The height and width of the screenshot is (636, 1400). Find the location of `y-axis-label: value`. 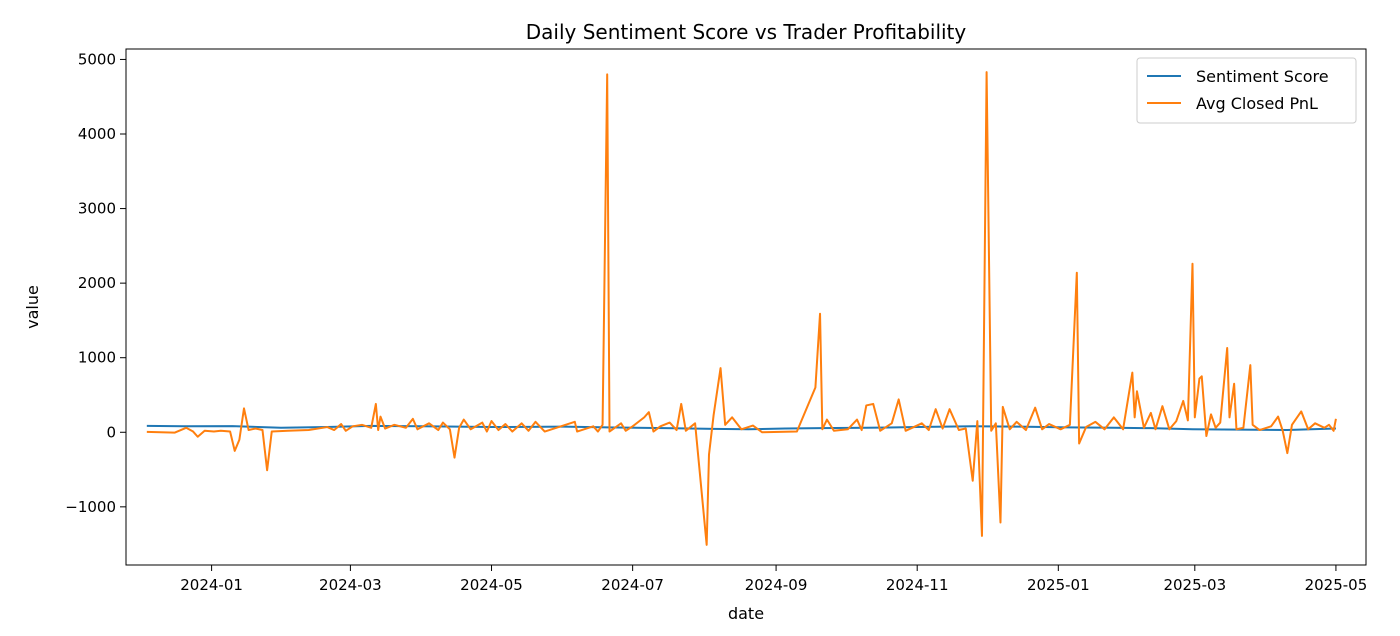

y-axis-label: value is located at coordinates (32, 307).